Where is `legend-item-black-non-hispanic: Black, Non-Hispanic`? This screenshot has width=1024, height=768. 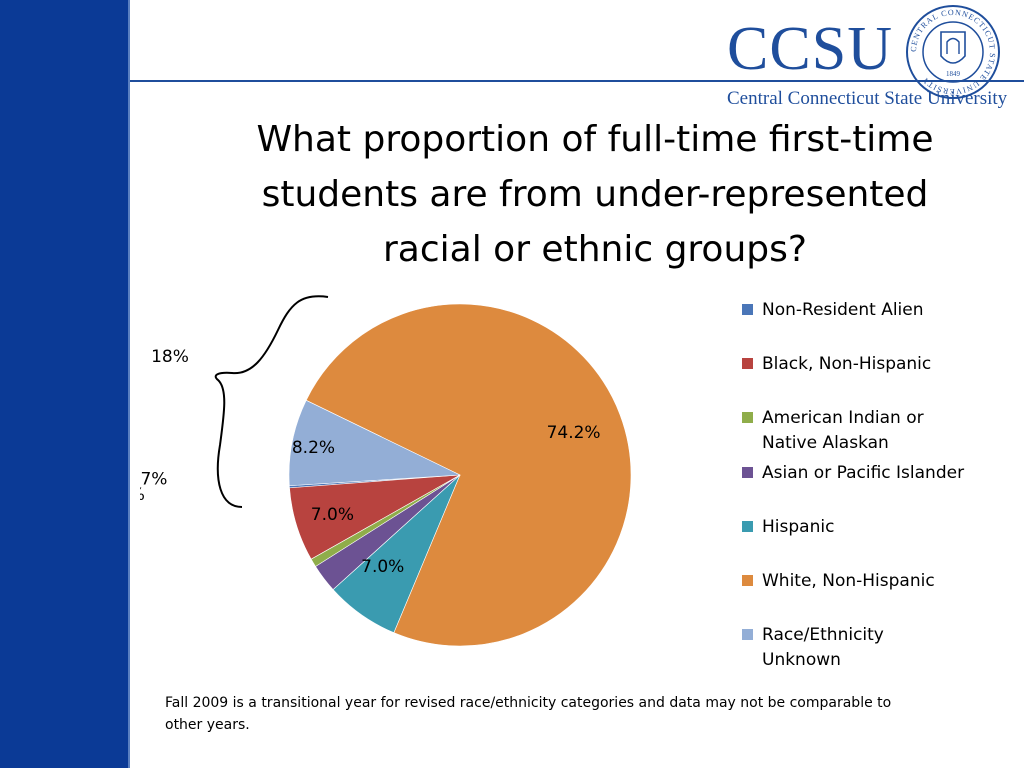
legend-item-black-non-hispanic: Black, Non-Hispanic is located at coordinates (877, 364).